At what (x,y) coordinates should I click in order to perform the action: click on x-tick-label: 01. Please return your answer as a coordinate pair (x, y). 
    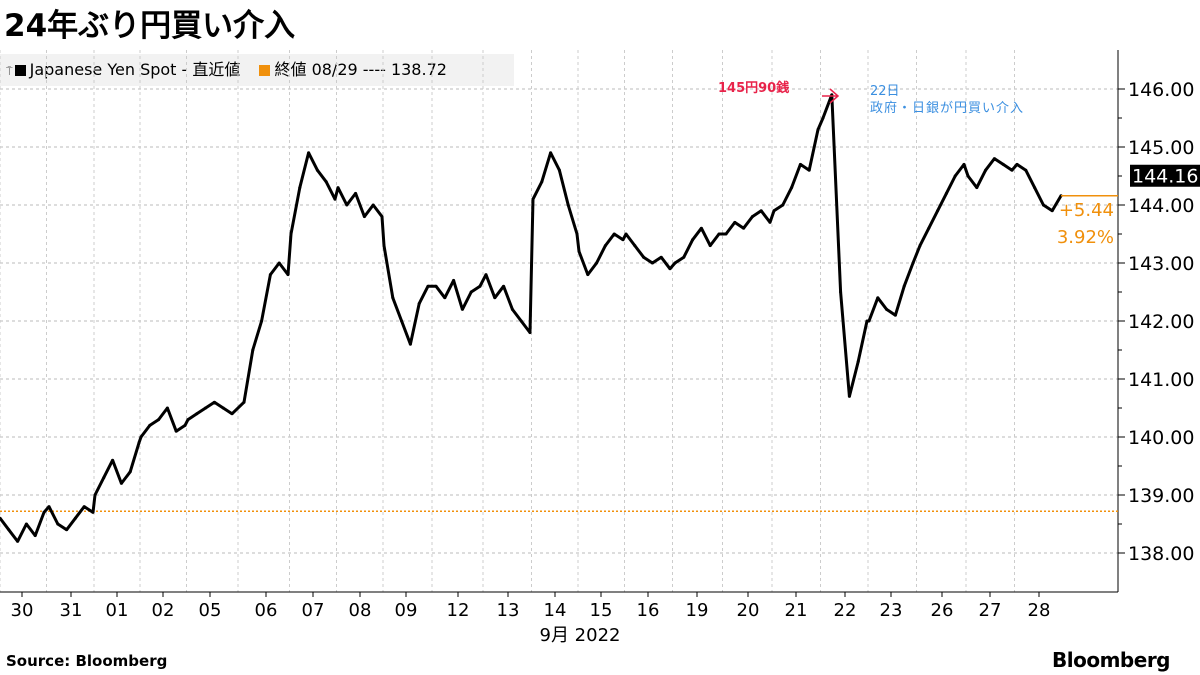
    Looking at the image, I should click on (117, 610).